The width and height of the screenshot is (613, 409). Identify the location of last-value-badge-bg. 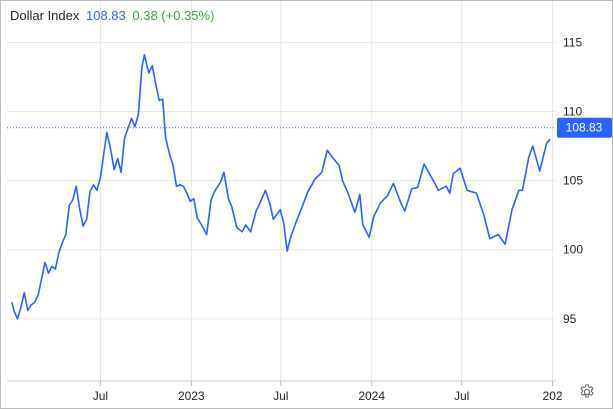
(584, 127).